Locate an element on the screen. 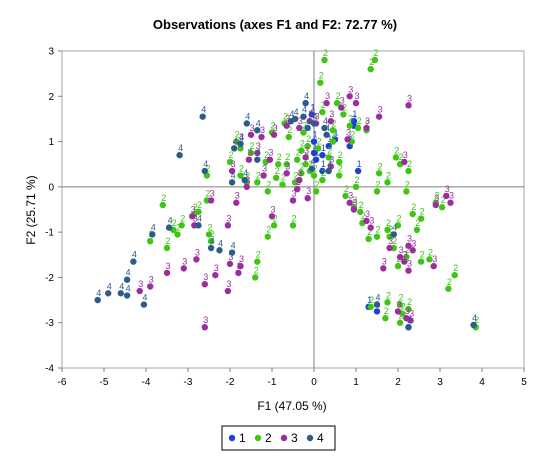 The image size is (550, 467). x-tick-label: 5 is located at coordinates (524, 382).